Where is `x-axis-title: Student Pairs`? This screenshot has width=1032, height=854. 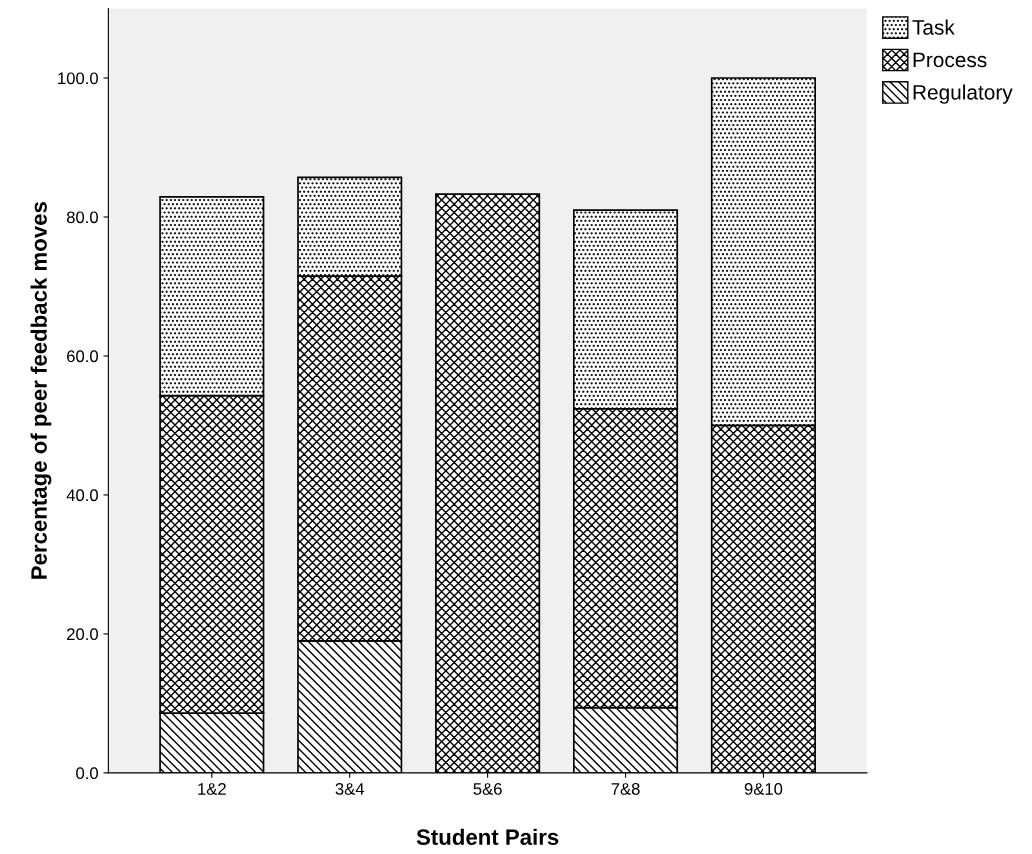 x-axis-title: Student Pairs is located at coordinates (487, 837).